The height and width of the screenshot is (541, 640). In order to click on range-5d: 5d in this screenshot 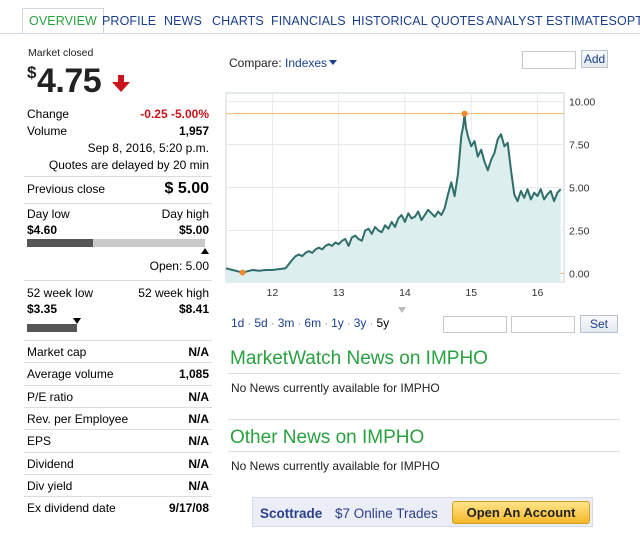, I will do `click(261, 323)`.